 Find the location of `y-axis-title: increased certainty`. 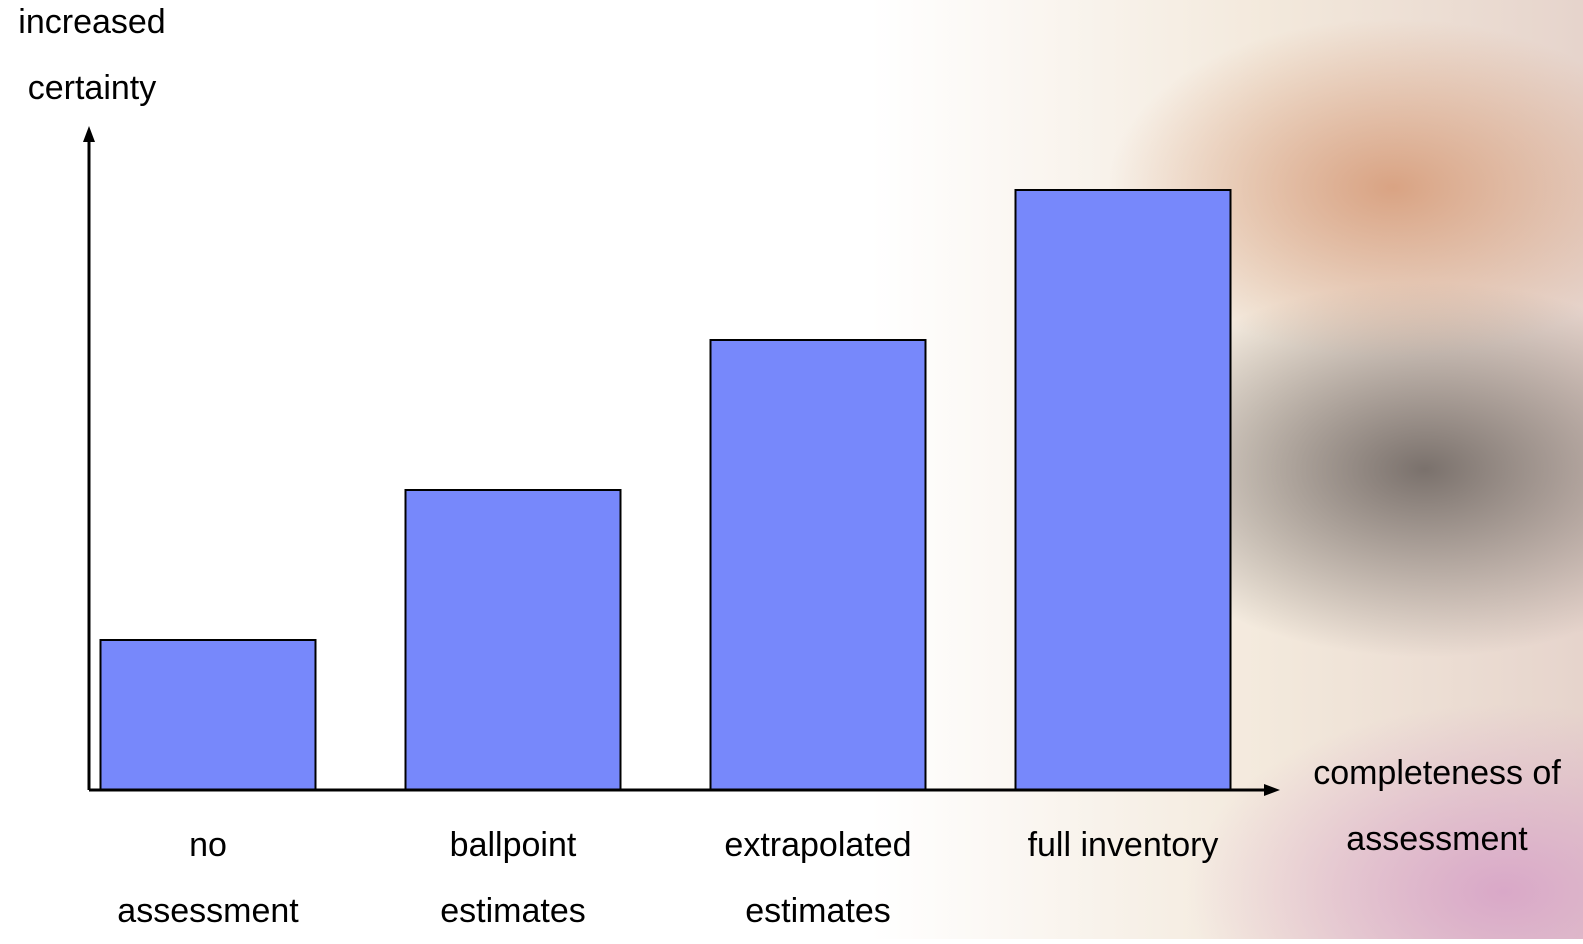

y-axis-title: increased certainty is located at coordinates (92, 55).